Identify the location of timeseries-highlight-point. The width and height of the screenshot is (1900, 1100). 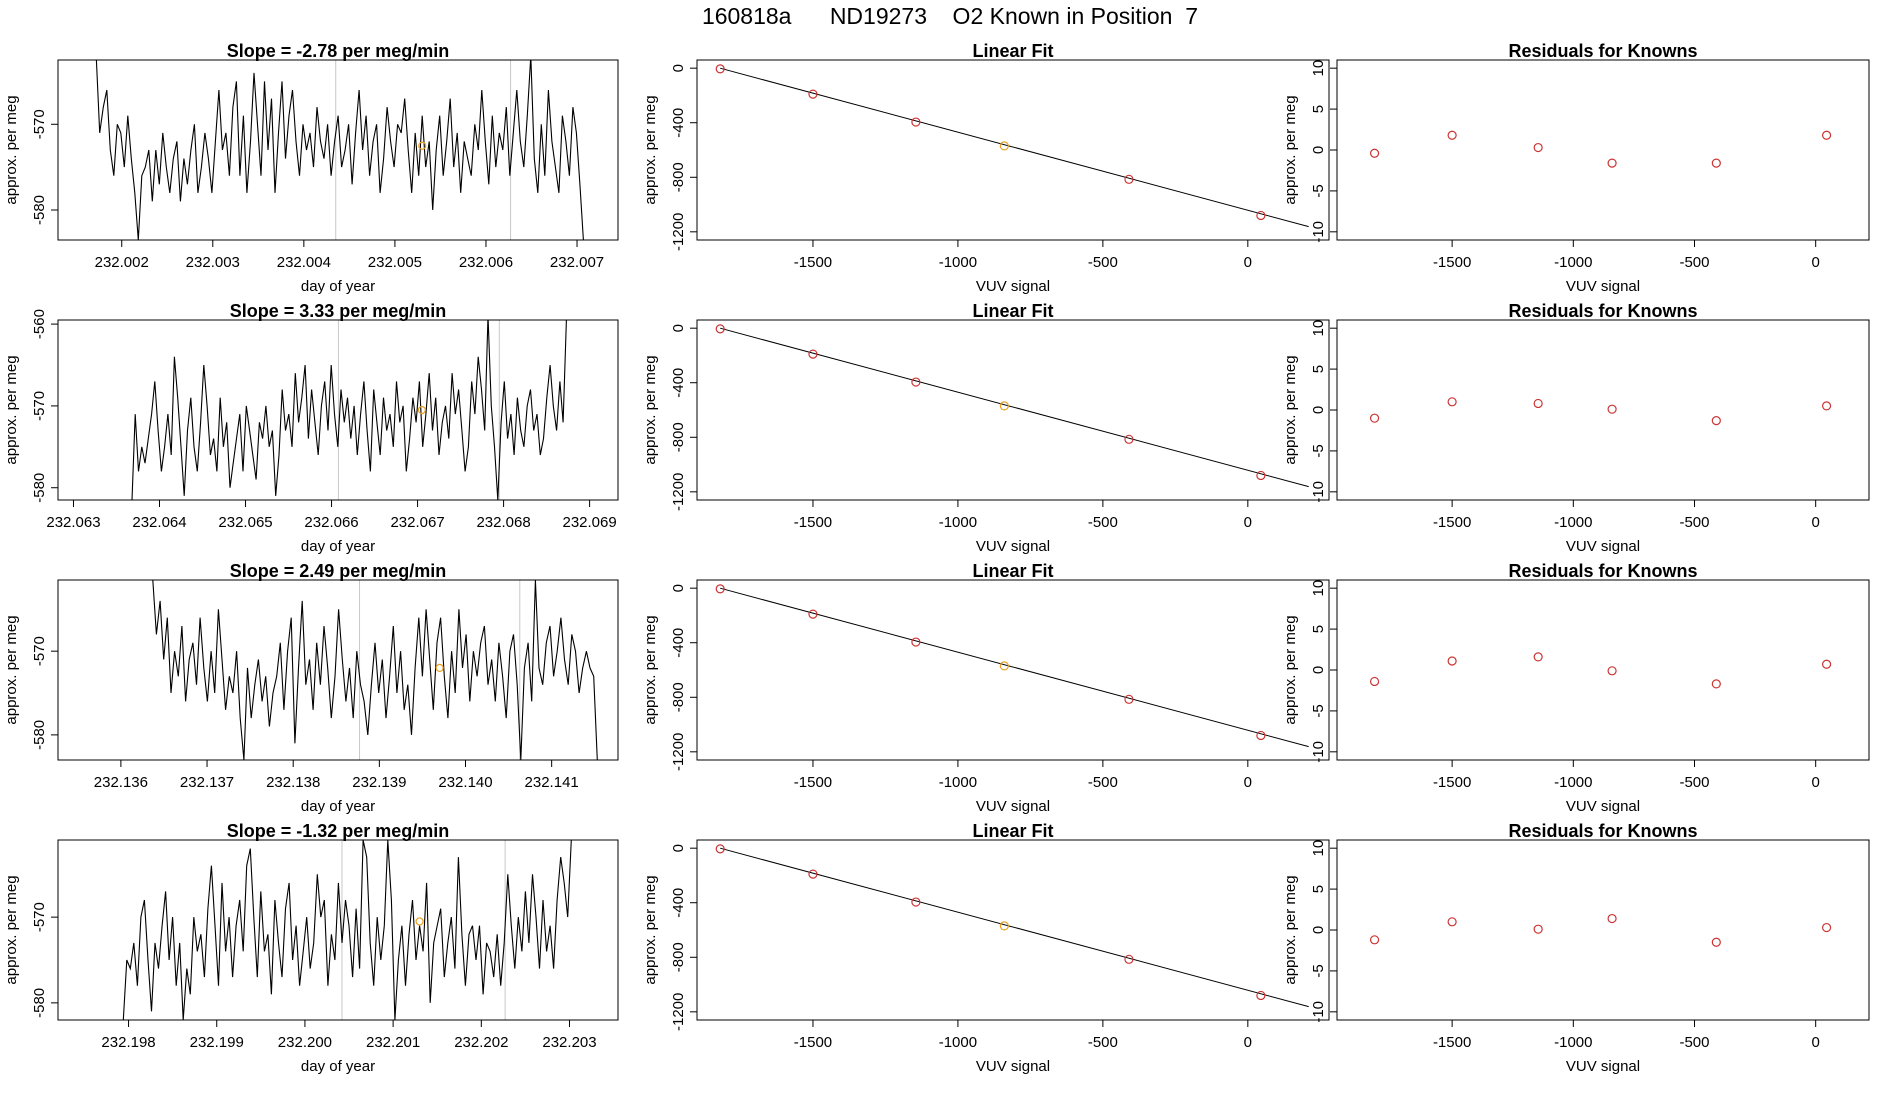
(439, 668).